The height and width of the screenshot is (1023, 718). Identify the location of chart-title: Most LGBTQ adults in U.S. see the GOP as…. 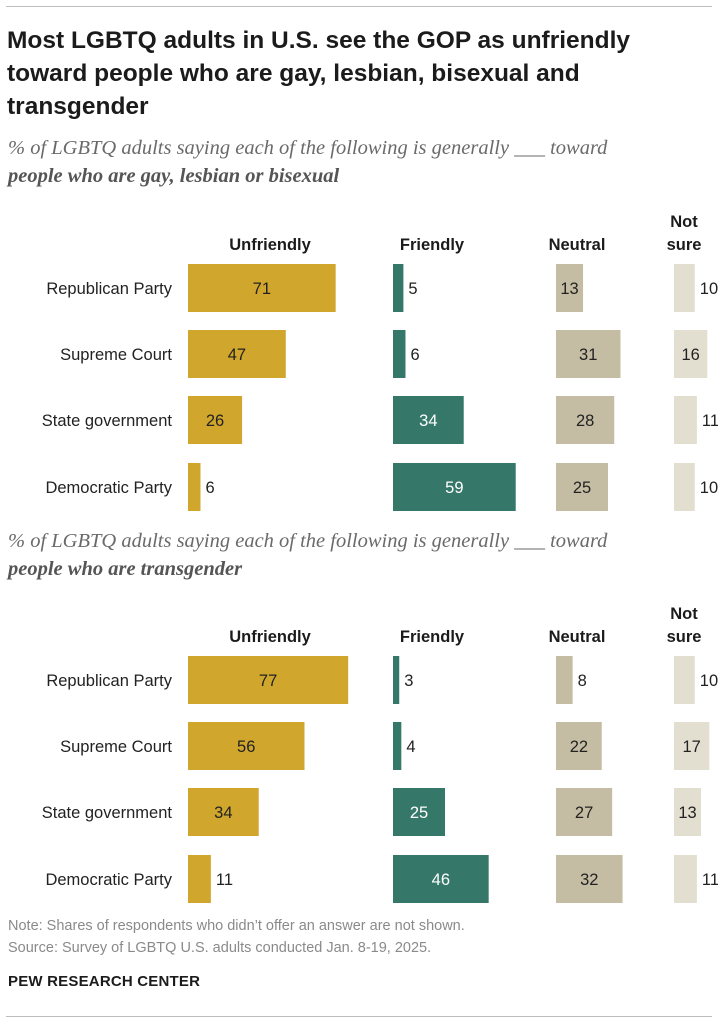
(319, 73).